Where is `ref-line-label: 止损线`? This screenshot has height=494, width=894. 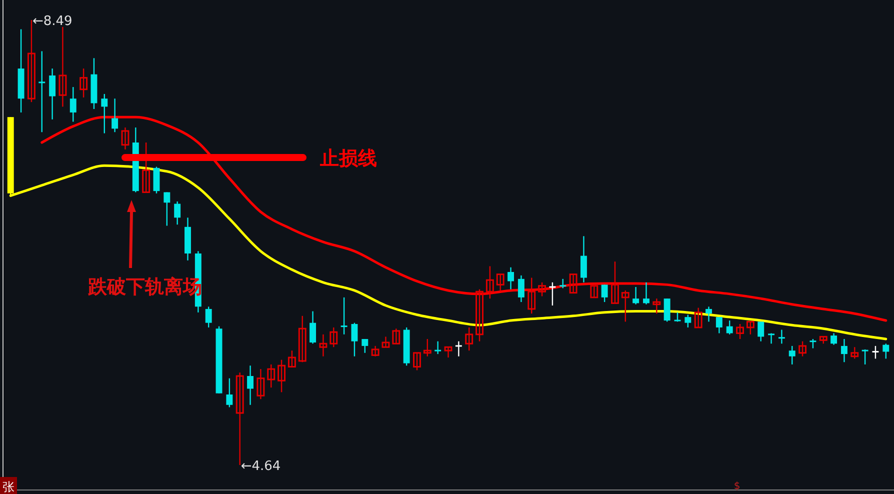 ref-line-label: 止损线 is located at coordinates (348, 159).